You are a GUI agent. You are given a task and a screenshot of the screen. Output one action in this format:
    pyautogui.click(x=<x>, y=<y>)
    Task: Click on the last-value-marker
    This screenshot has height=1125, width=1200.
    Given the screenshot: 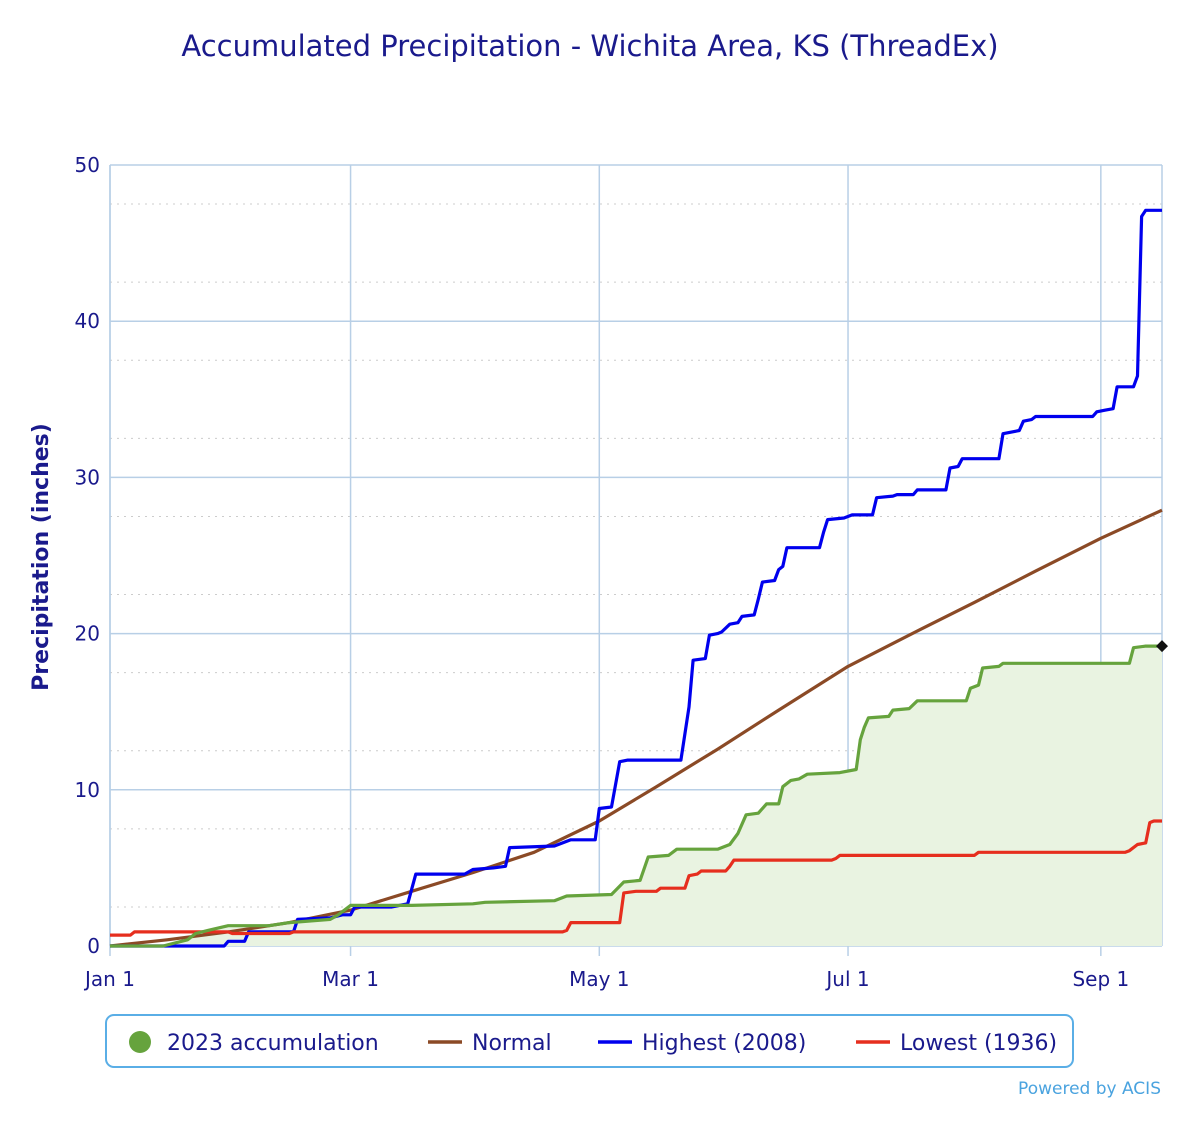 What is the action you would take?
    pyautogui.click(x=1162, y=646)
    